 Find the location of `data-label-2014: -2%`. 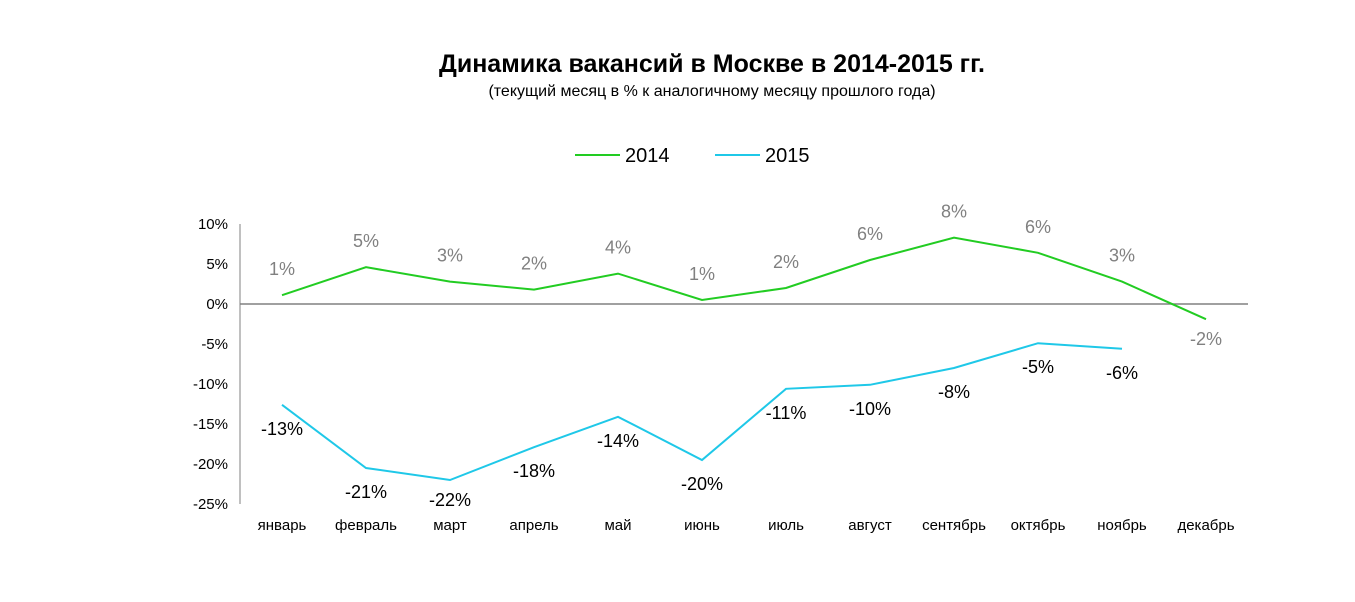

data-label-2014: -2% is located at coordinates (1206, 339).